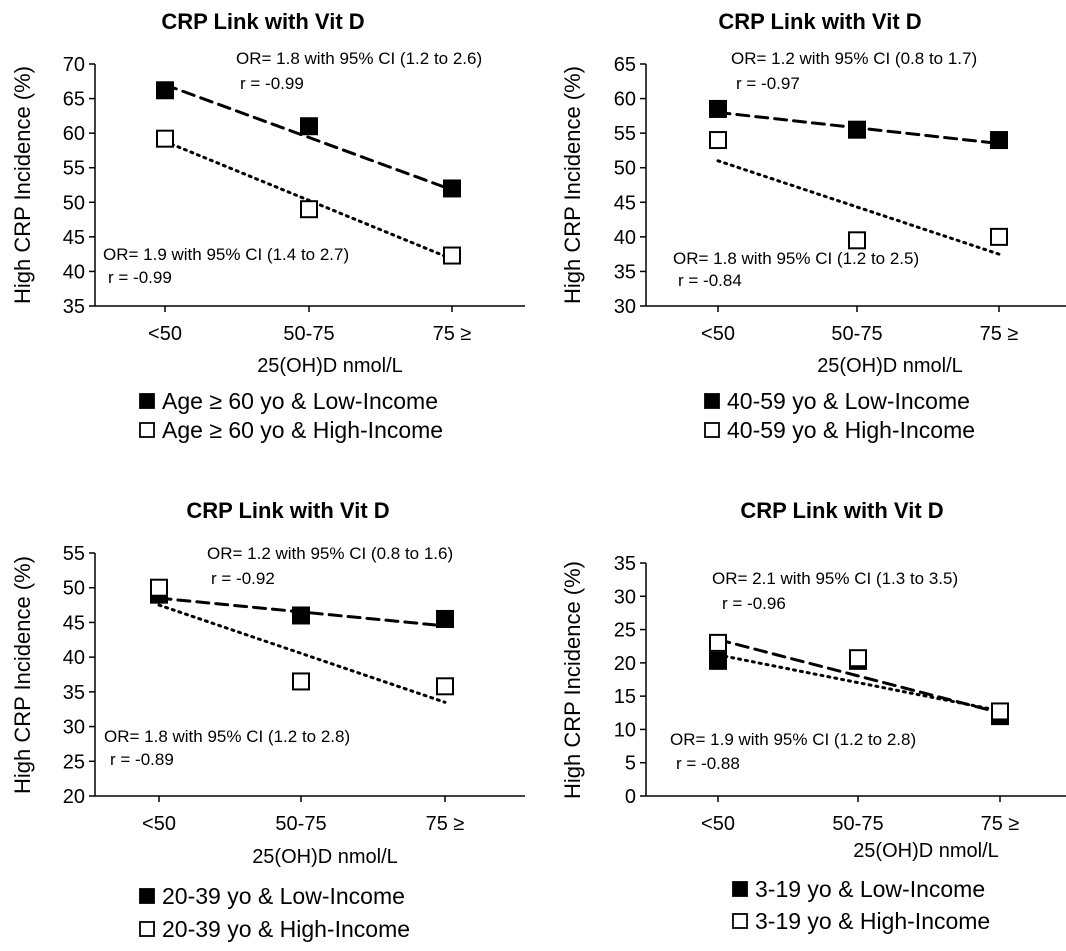 This screenshot has width=1066, height=951. I want to click on or-annotation: OR= 1.9 with 95% CI (1.4 to 2.7), so click(226, 254).